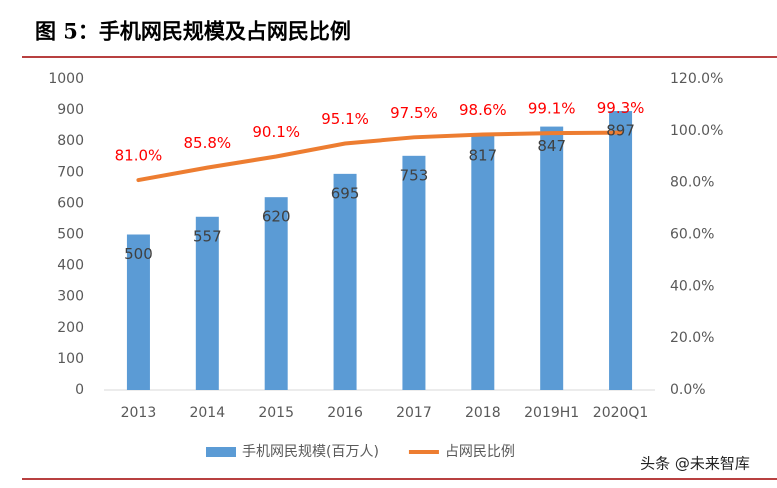 This screenshot has height=488, width=777. I want to click on bar-value-label: 817, so click(482, 155).